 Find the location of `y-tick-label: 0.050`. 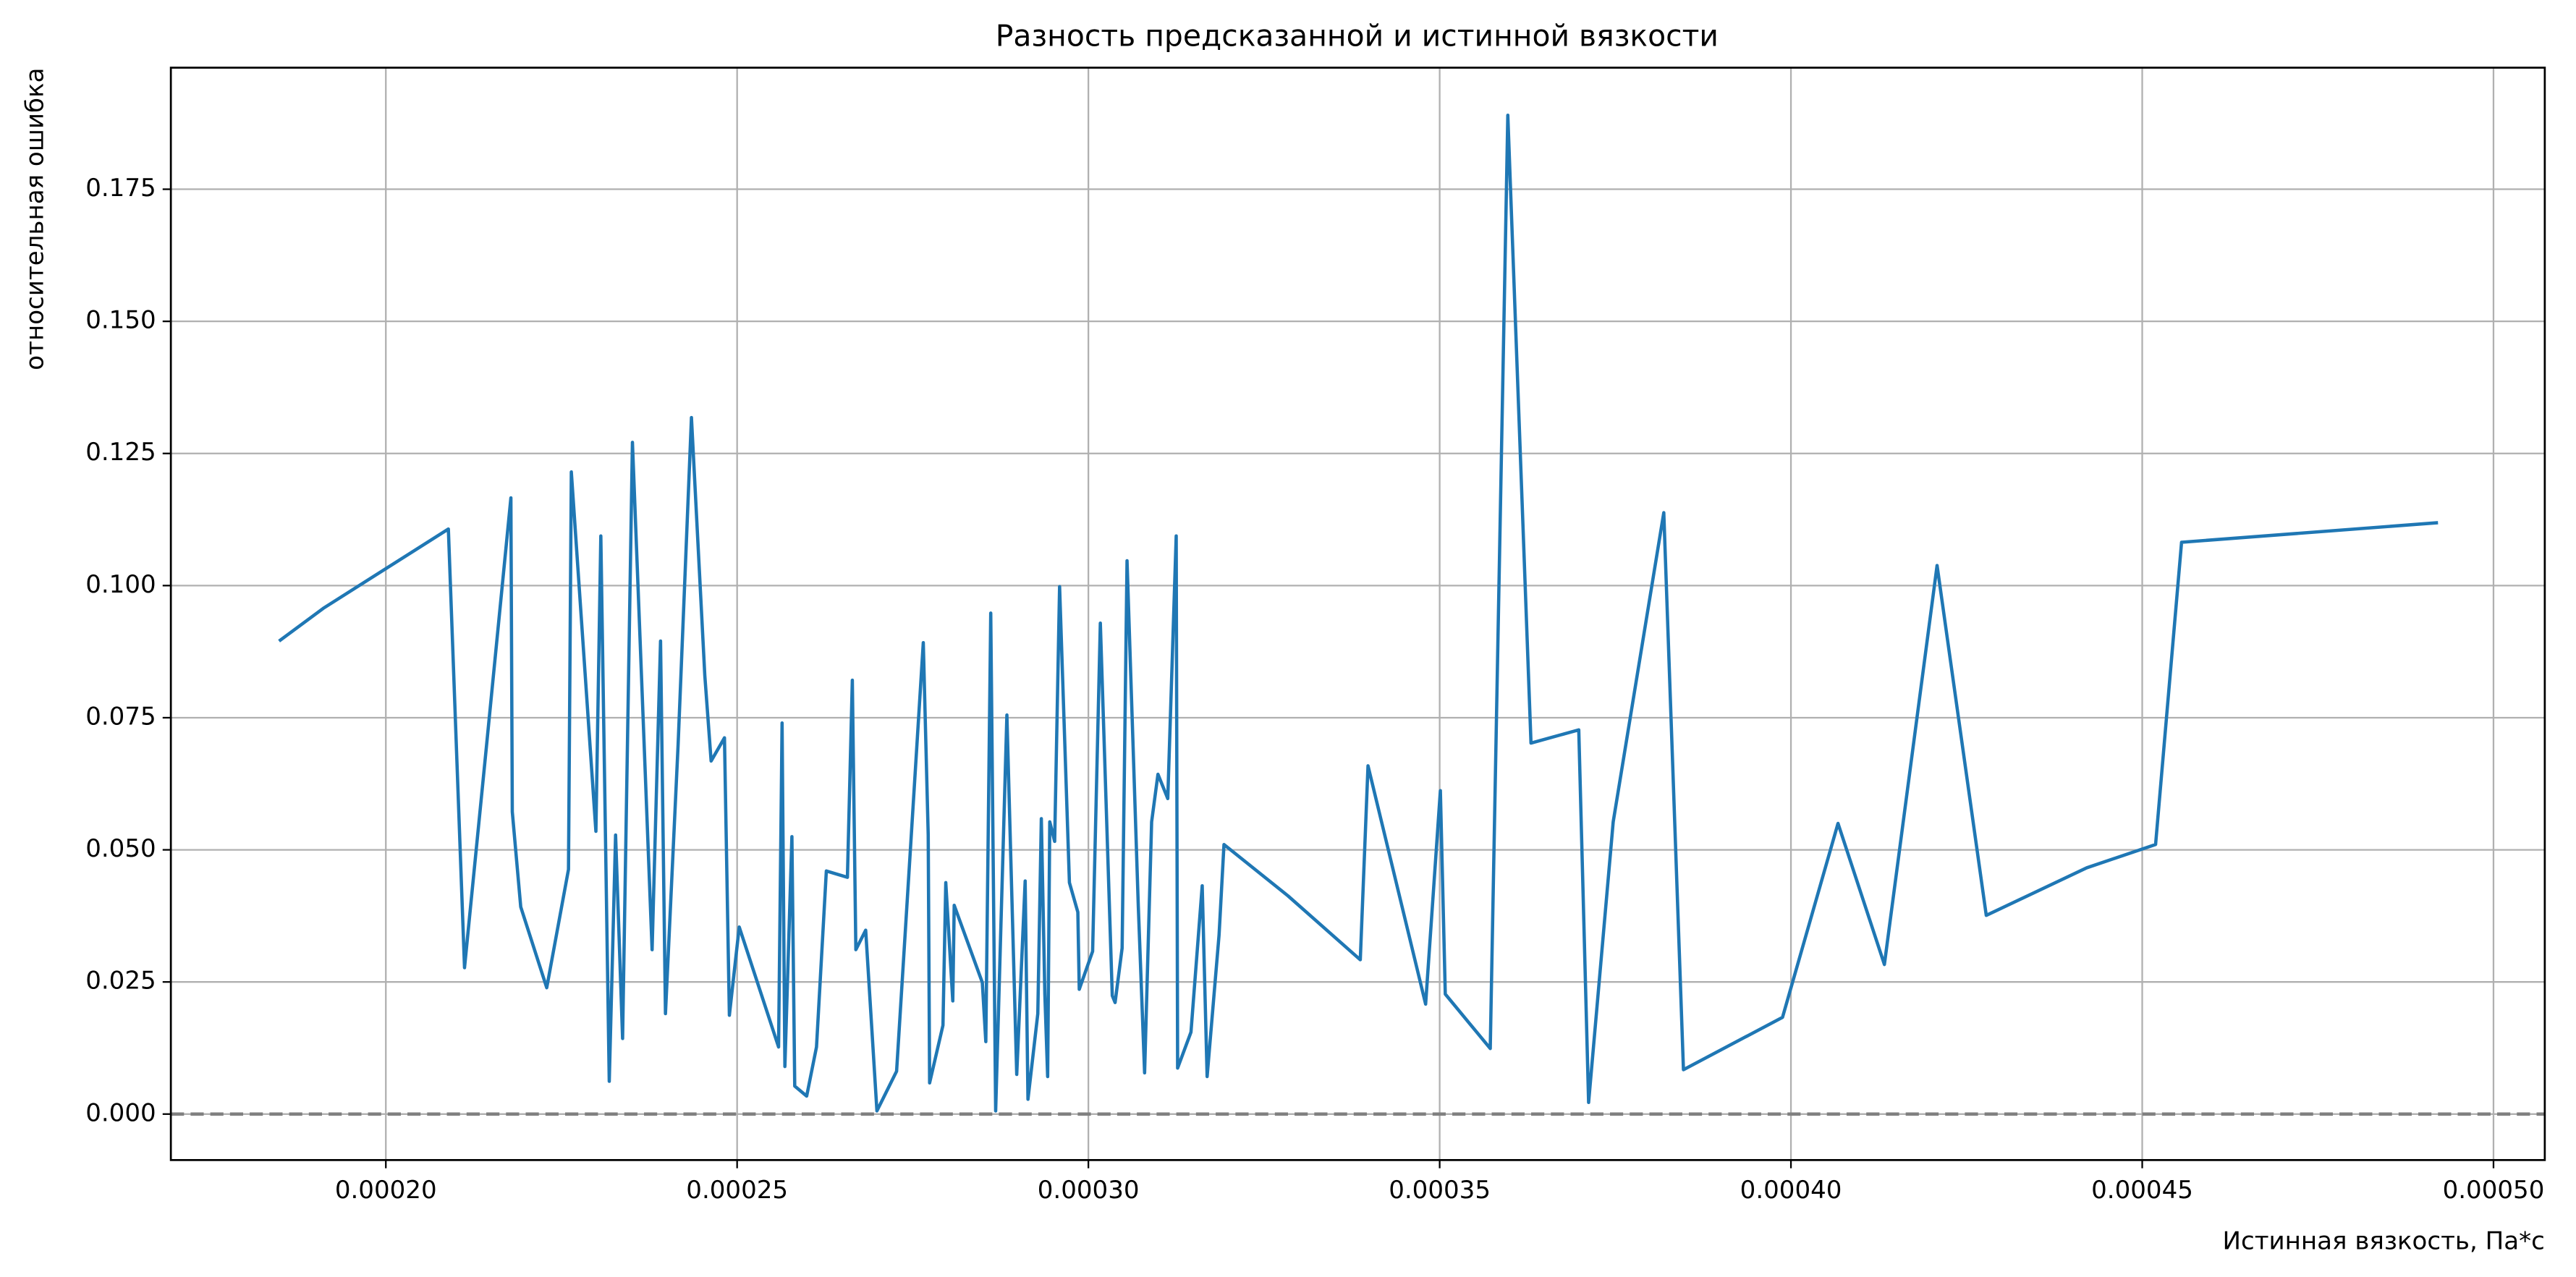

y-tick-label: 0.050 is located at coordinates (120, 848).